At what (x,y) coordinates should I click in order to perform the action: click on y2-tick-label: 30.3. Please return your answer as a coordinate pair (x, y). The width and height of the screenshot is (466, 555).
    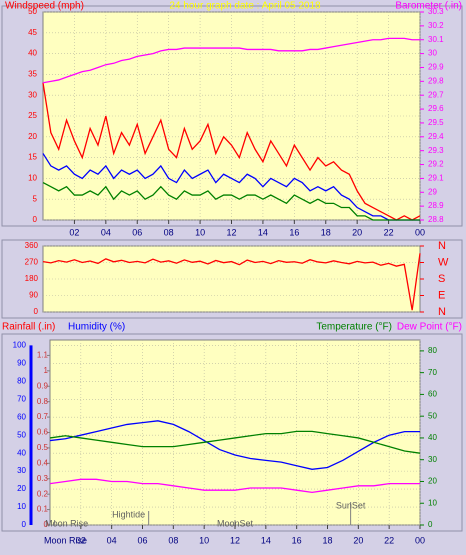
    Looking at the image, I should click on (436, 11).